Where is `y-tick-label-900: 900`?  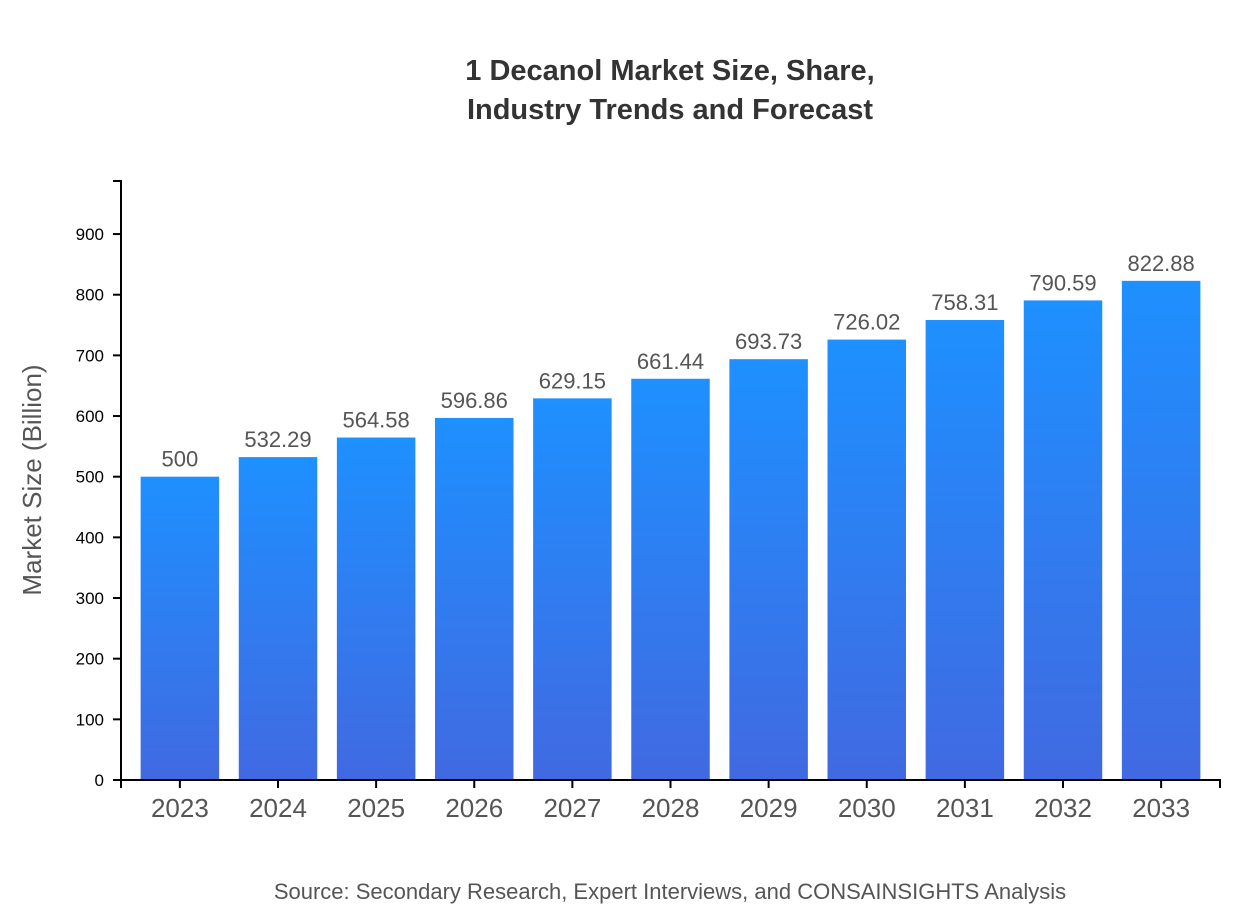 y-tick-label-900: 900 is located at coordinates (90, 234).